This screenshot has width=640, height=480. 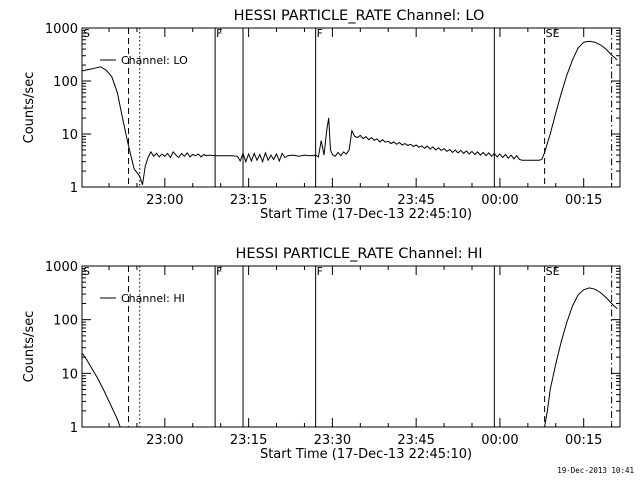 I want to click on legend-label: Channel: LO, so click(x=154, y=60).